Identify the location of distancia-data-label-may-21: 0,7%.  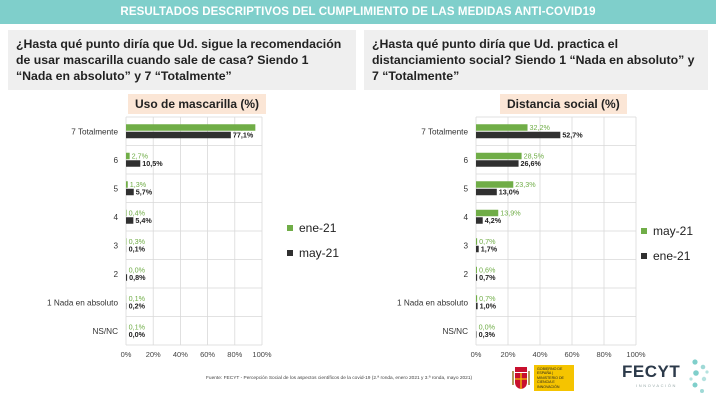
(487, 277).